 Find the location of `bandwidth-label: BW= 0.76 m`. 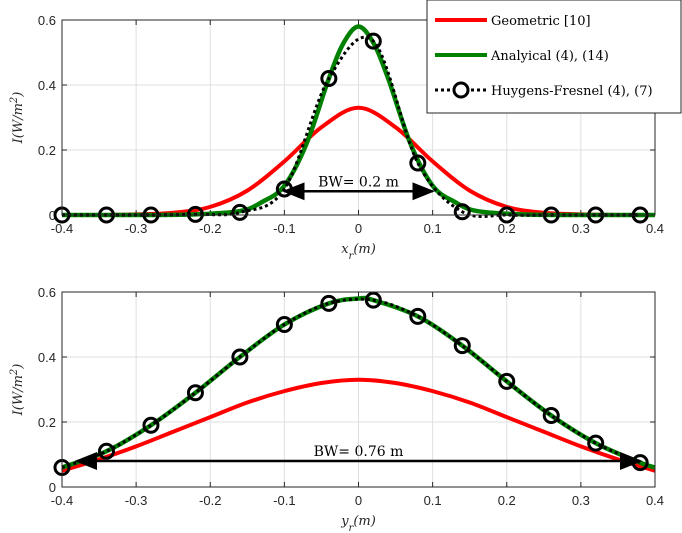

bandwidth-label: BW= 0.76 m is located at coordinates (359, 452).